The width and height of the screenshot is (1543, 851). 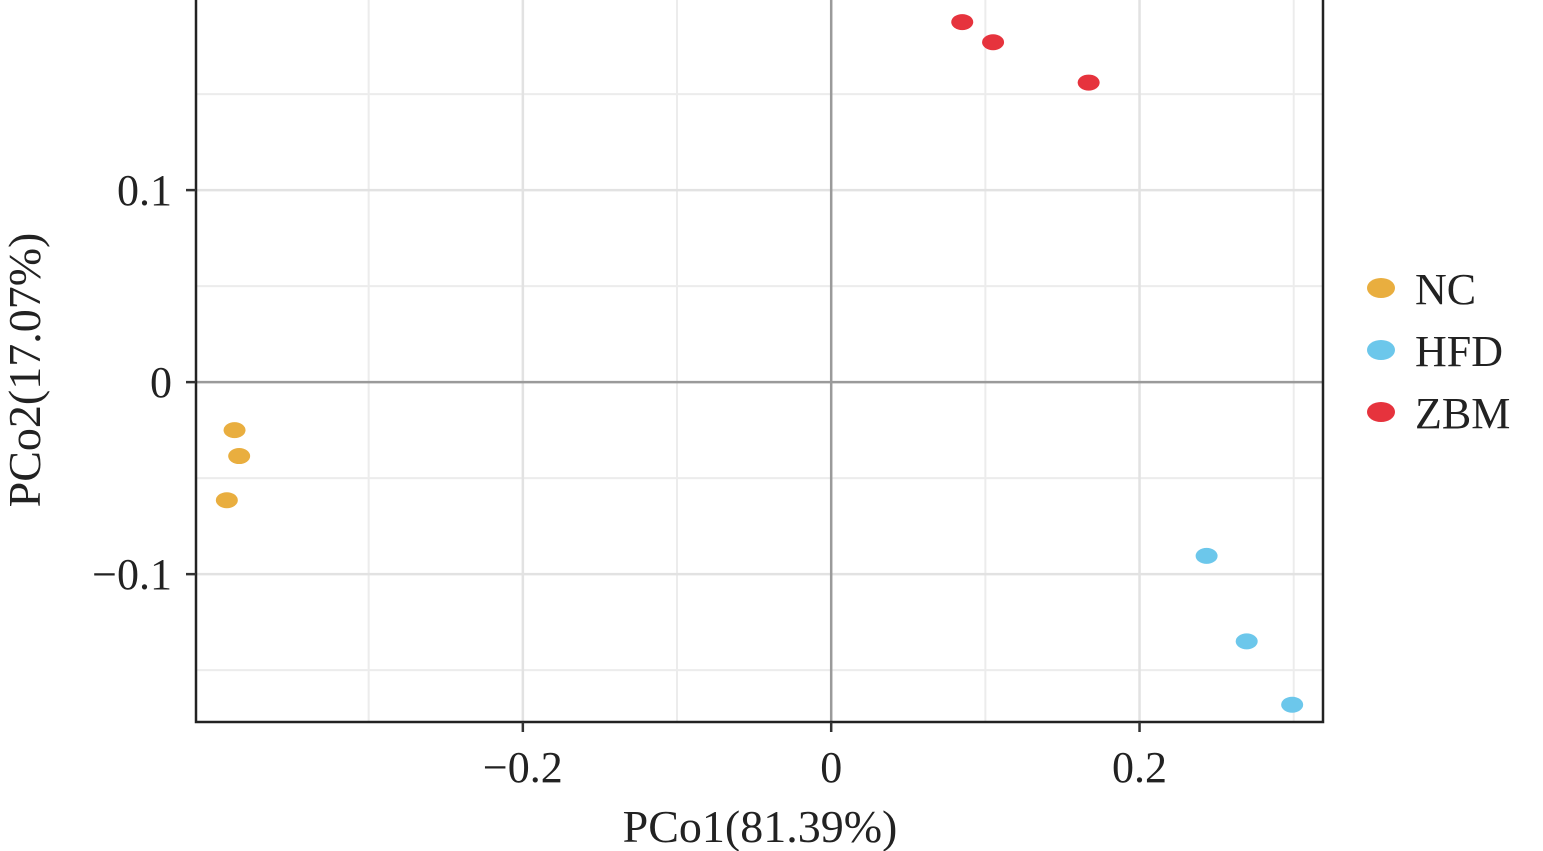 What do you see at coordinates (1459, 351) in the screenshot?
I see `legend-label-hfd: HFD` at bounding box center [1459, 351].